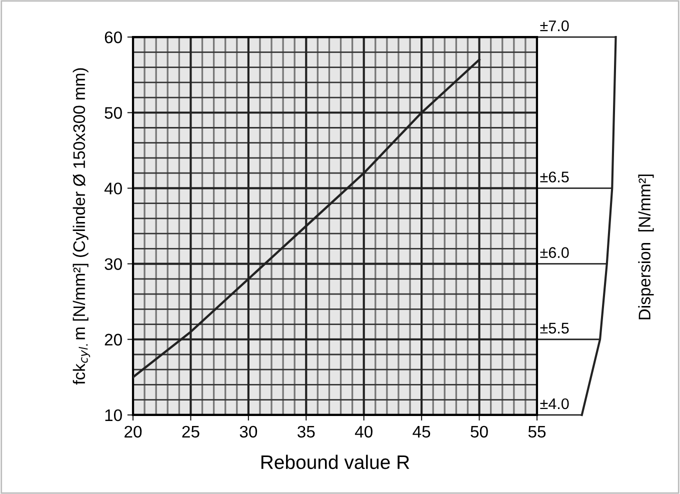 This screenshot has width=680, height=494. What do you see at coordinates (191, 432) in the screenshot?
I see `x-tick-label: 25` at bounding box center [191, 432].